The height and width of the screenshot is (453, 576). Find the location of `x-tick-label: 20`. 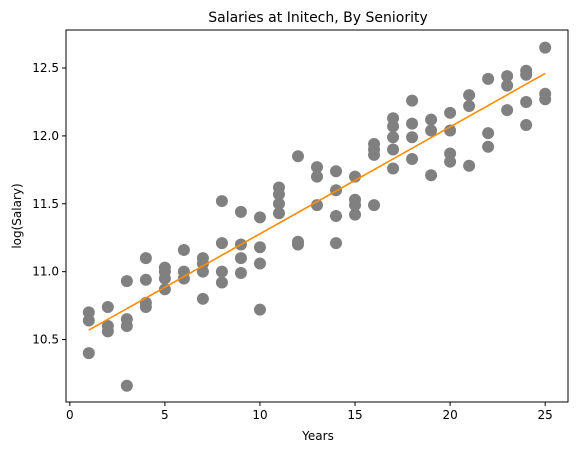

x-tick-label: 20 is located at coordinates (449, 415).